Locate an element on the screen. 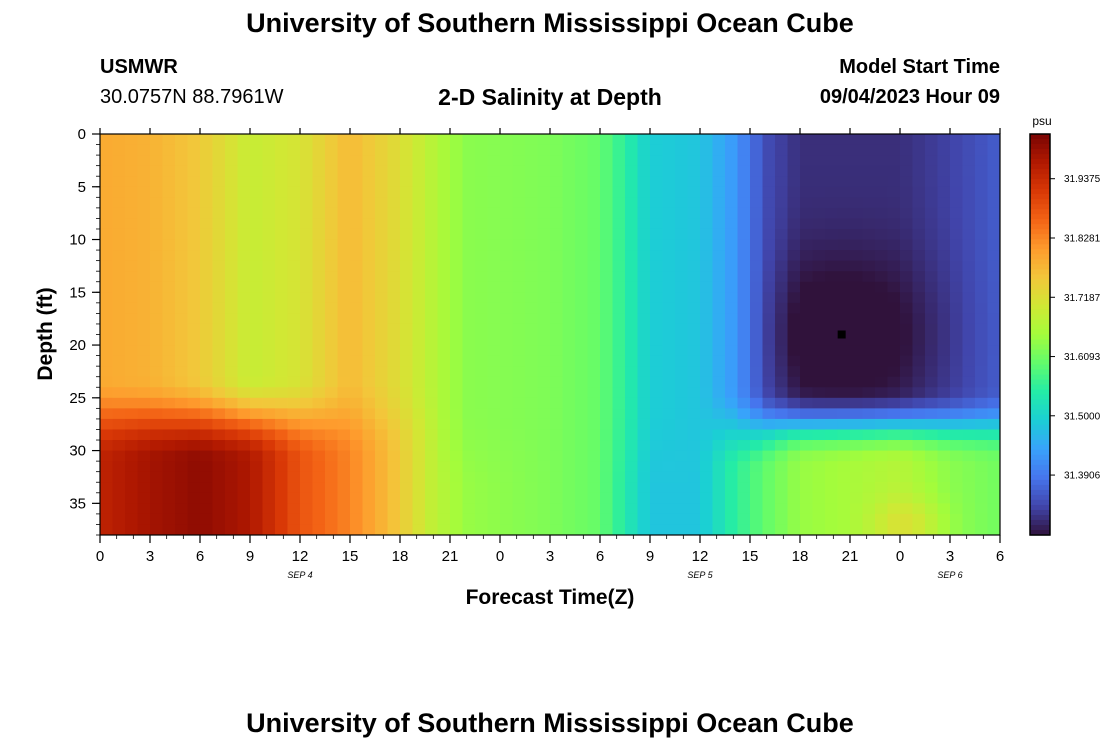  colorbar-tick-label: 31.3906 is located at coordinates (1082, 476).